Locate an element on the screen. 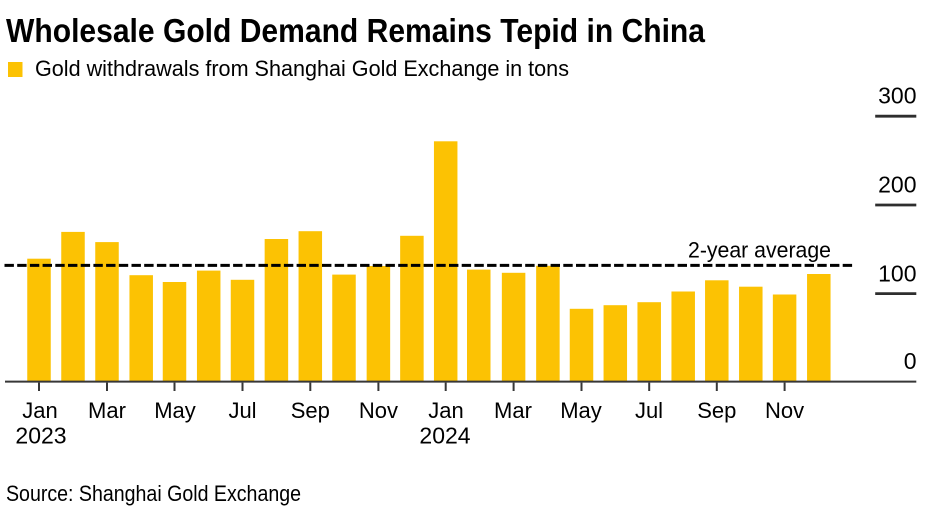 This screenshot has width=933, height=511. svg-text: 200 is located at coordinates (897, 184).